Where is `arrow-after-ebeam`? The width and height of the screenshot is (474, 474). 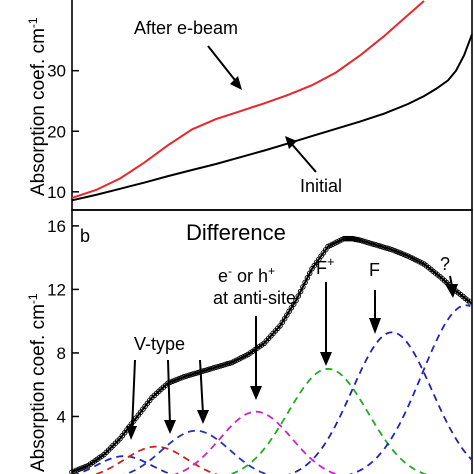 arrow-after-ebeam is located at coordinates (223, 65).